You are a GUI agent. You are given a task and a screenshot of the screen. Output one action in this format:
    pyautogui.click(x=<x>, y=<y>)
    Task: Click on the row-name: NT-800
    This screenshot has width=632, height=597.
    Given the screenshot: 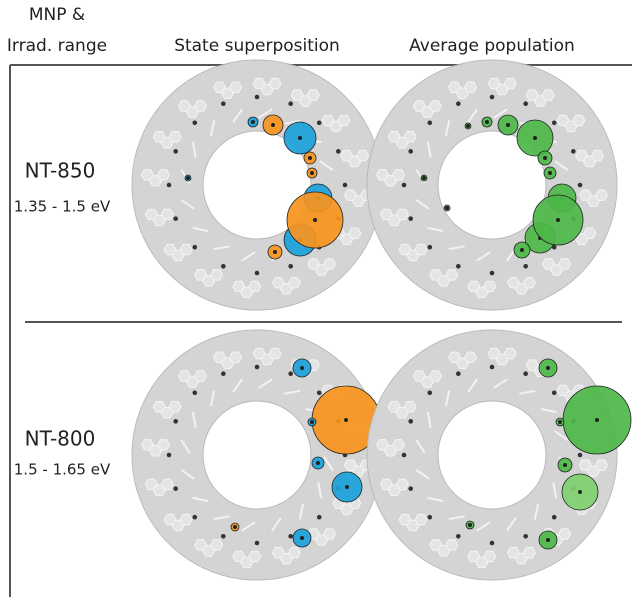 What is the action you would take?
    pyautogui.click(x=60, y=439)
    